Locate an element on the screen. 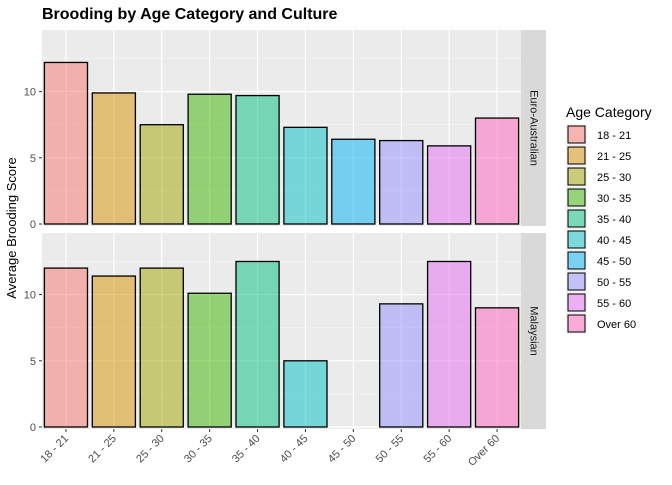 Image resolution: width=672 pixels, height=485 pixels. legend-item: 40 - 45 is located at coordinates (598, 239).